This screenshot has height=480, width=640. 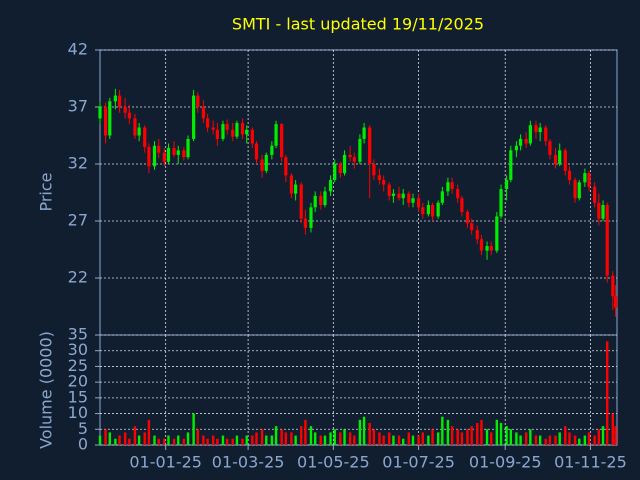 I want to click on y-tick-label: 32, so click(x=78, y=163).